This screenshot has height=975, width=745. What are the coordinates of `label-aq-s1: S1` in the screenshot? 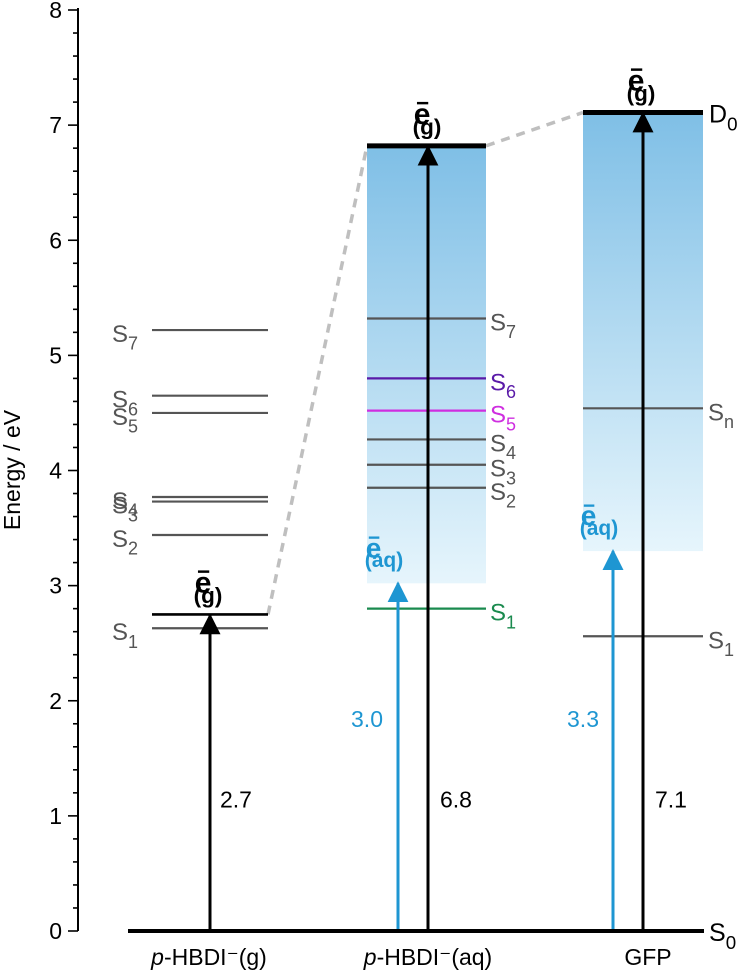 It's located at (503, 616).